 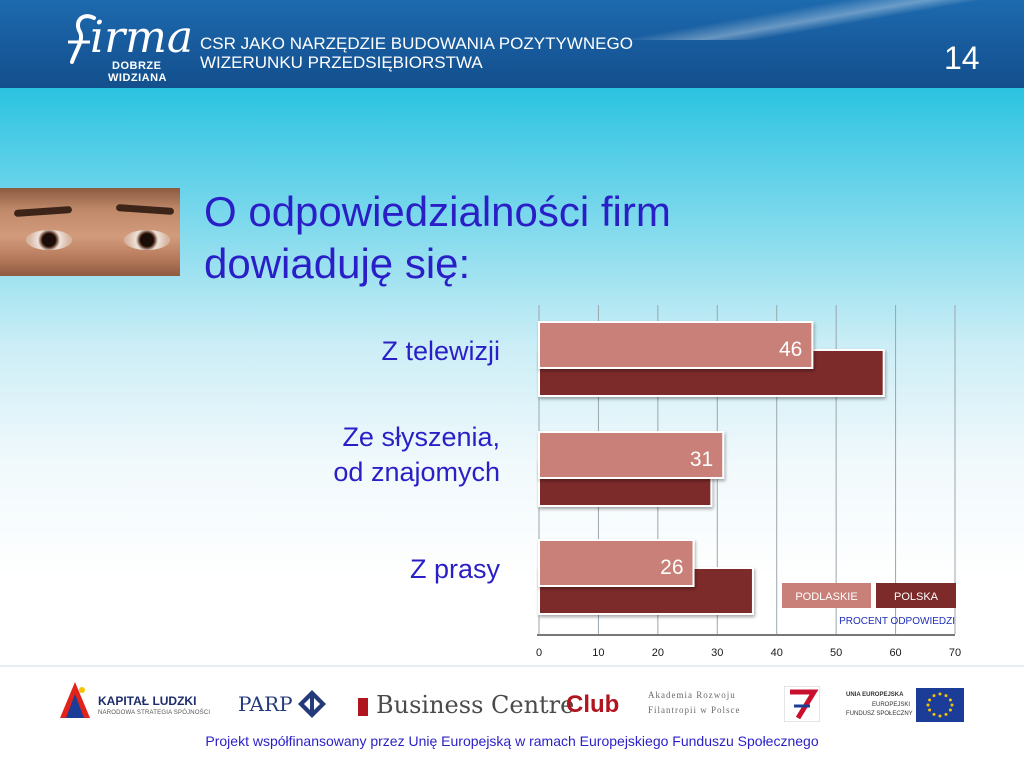 I want to click on firma-dobrze-widziana-logo: irma DOBRZE WIDZIANA, so click(x=128, y=46).